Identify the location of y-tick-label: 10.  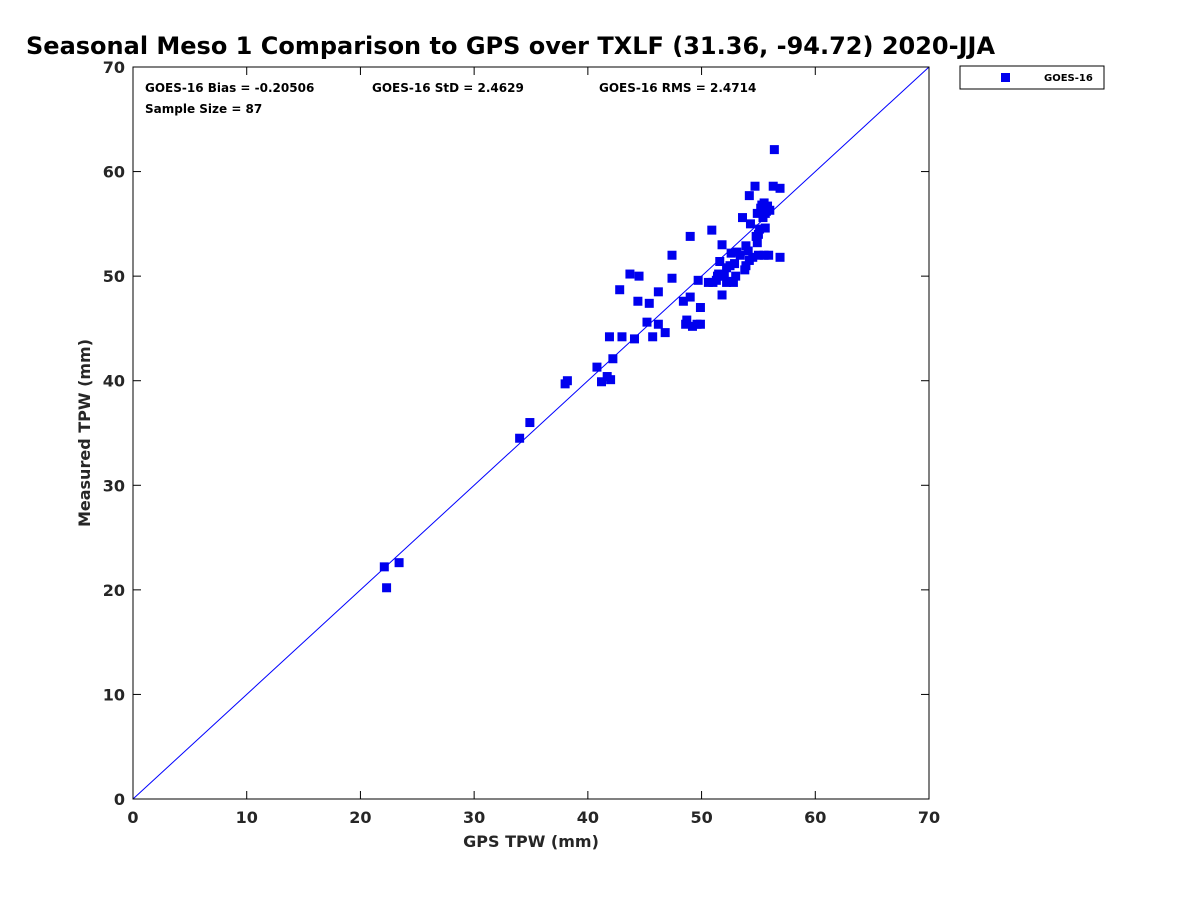
(114, 694).